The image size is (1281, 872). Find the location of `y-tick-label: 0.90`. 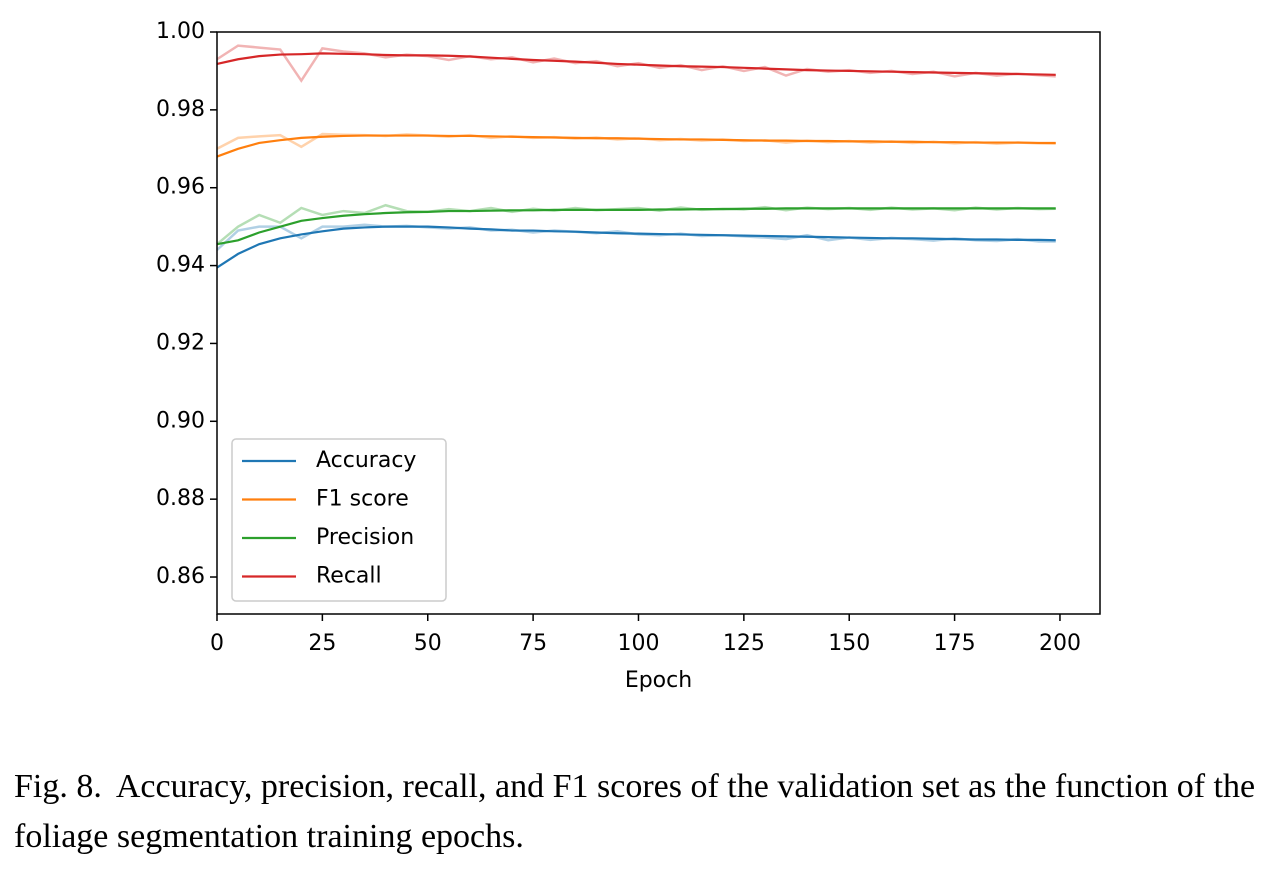

y-tick-label: 0.90 is located at coordinates (180, 420).